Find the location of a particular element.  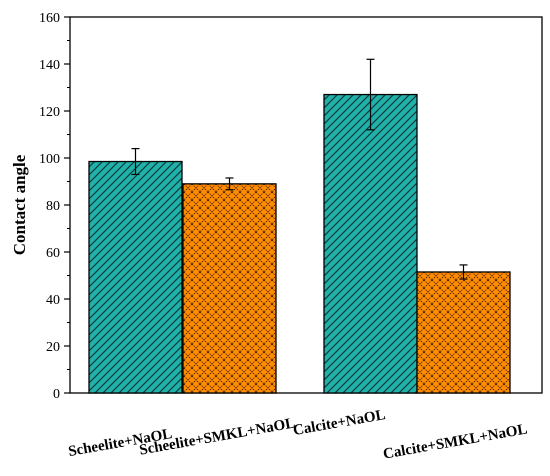

y-tick-label: 40 is located at coordinates (53, 300).